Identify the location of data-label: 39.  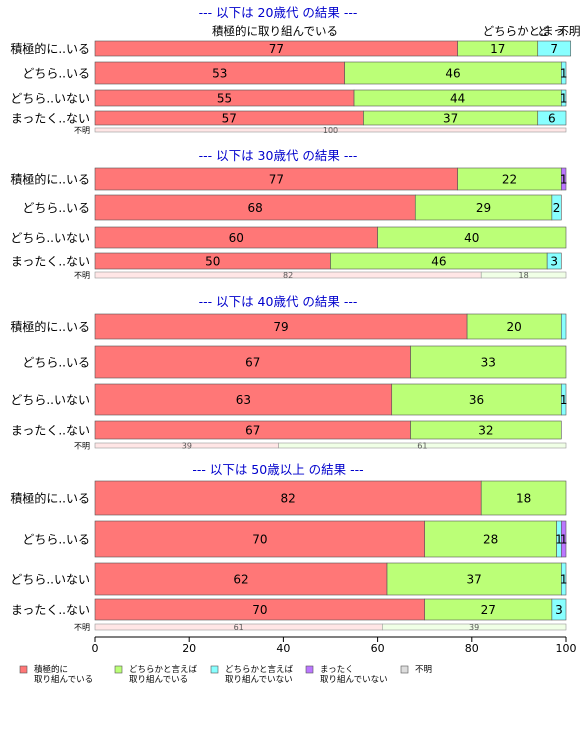
(187, 446).